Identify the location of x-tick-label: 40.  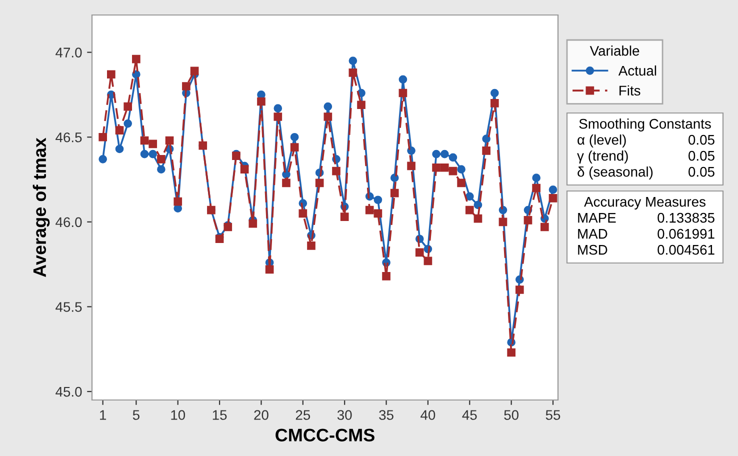
(428, 415).